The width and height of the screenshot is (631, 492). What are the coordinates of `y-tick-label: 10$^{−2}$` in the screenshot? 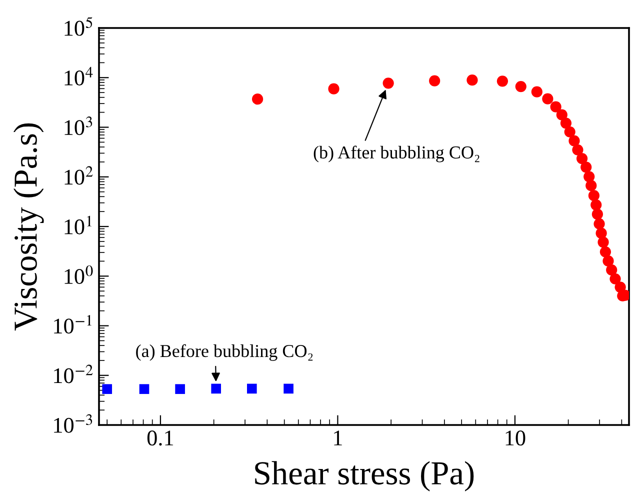 It's located at (73, 374).